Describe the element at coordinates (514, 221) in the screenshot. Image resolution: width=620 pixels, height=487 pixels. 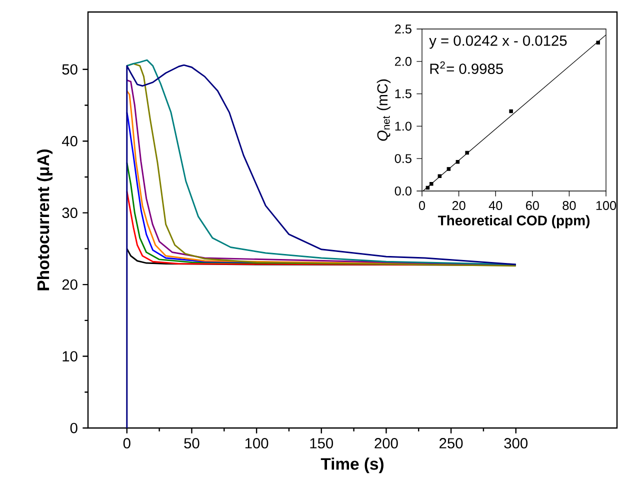
I see `x-axis-title: Theoretical COD (ppm)` at that location.